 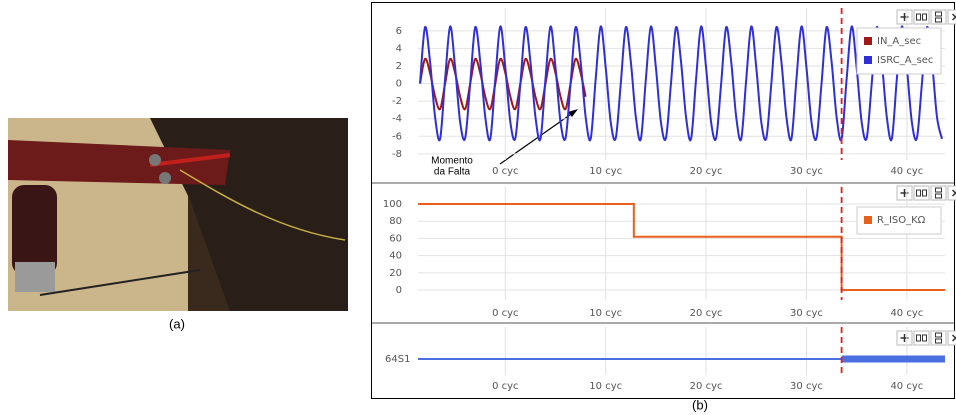 I want to click on legend-label: ISRC_A_sec, so click(x=905, y=60).